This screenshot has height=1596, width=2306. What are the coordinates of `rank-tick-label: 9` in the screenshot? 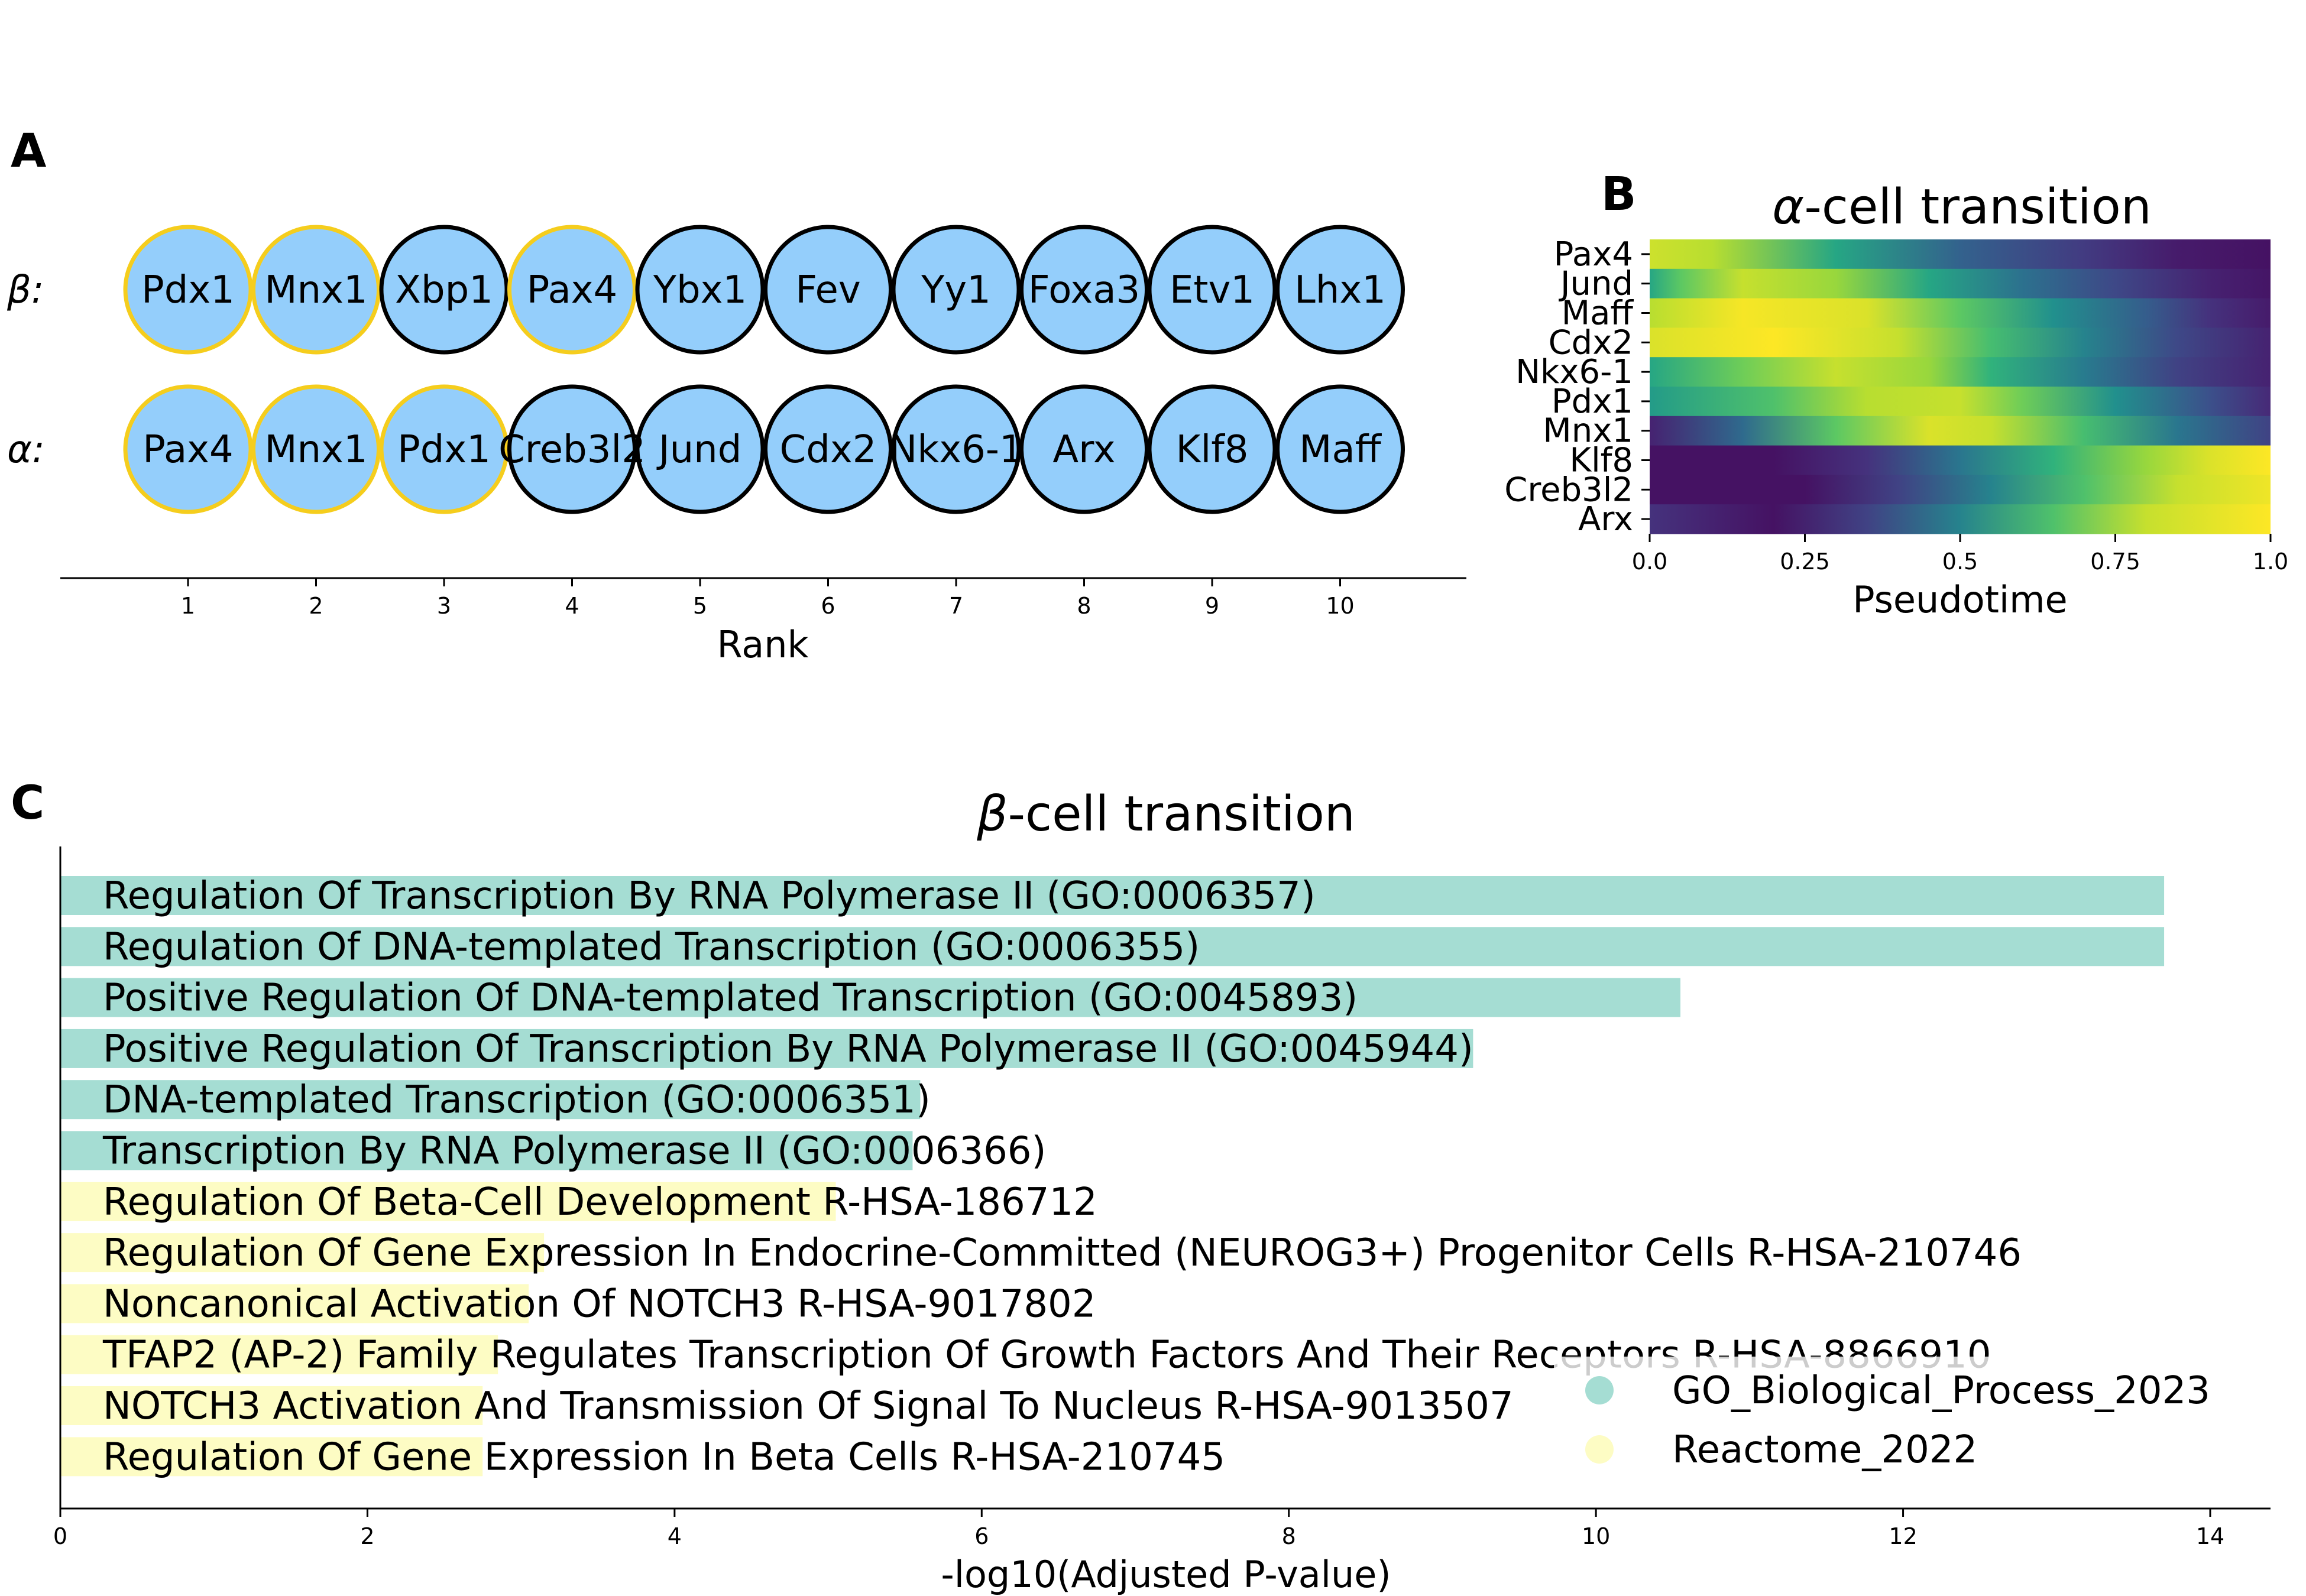 It's located at (1212, 606).